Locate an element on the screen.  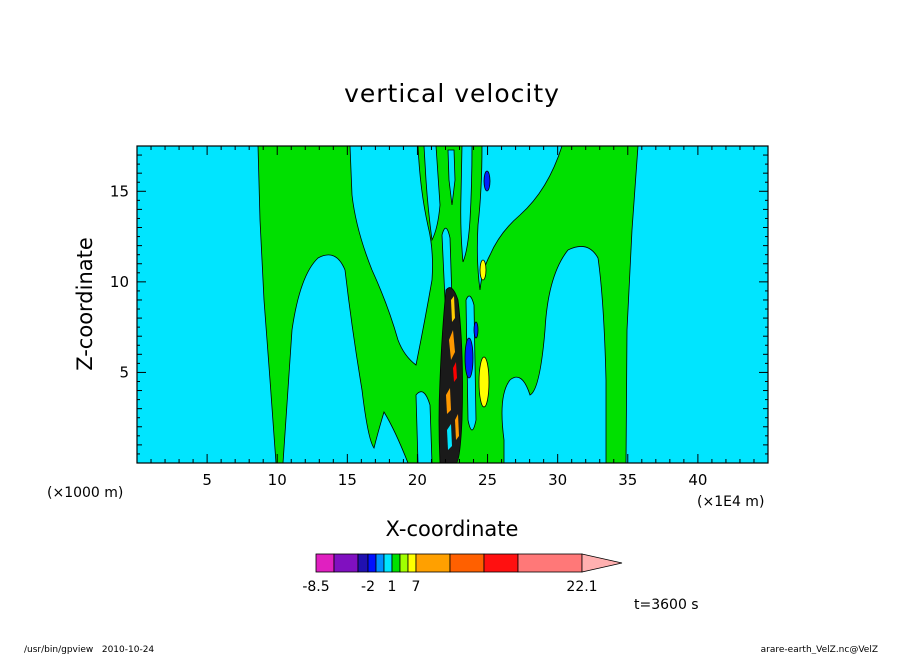
x-axis-label: X-coordinate is located at coordinates (452, 529).